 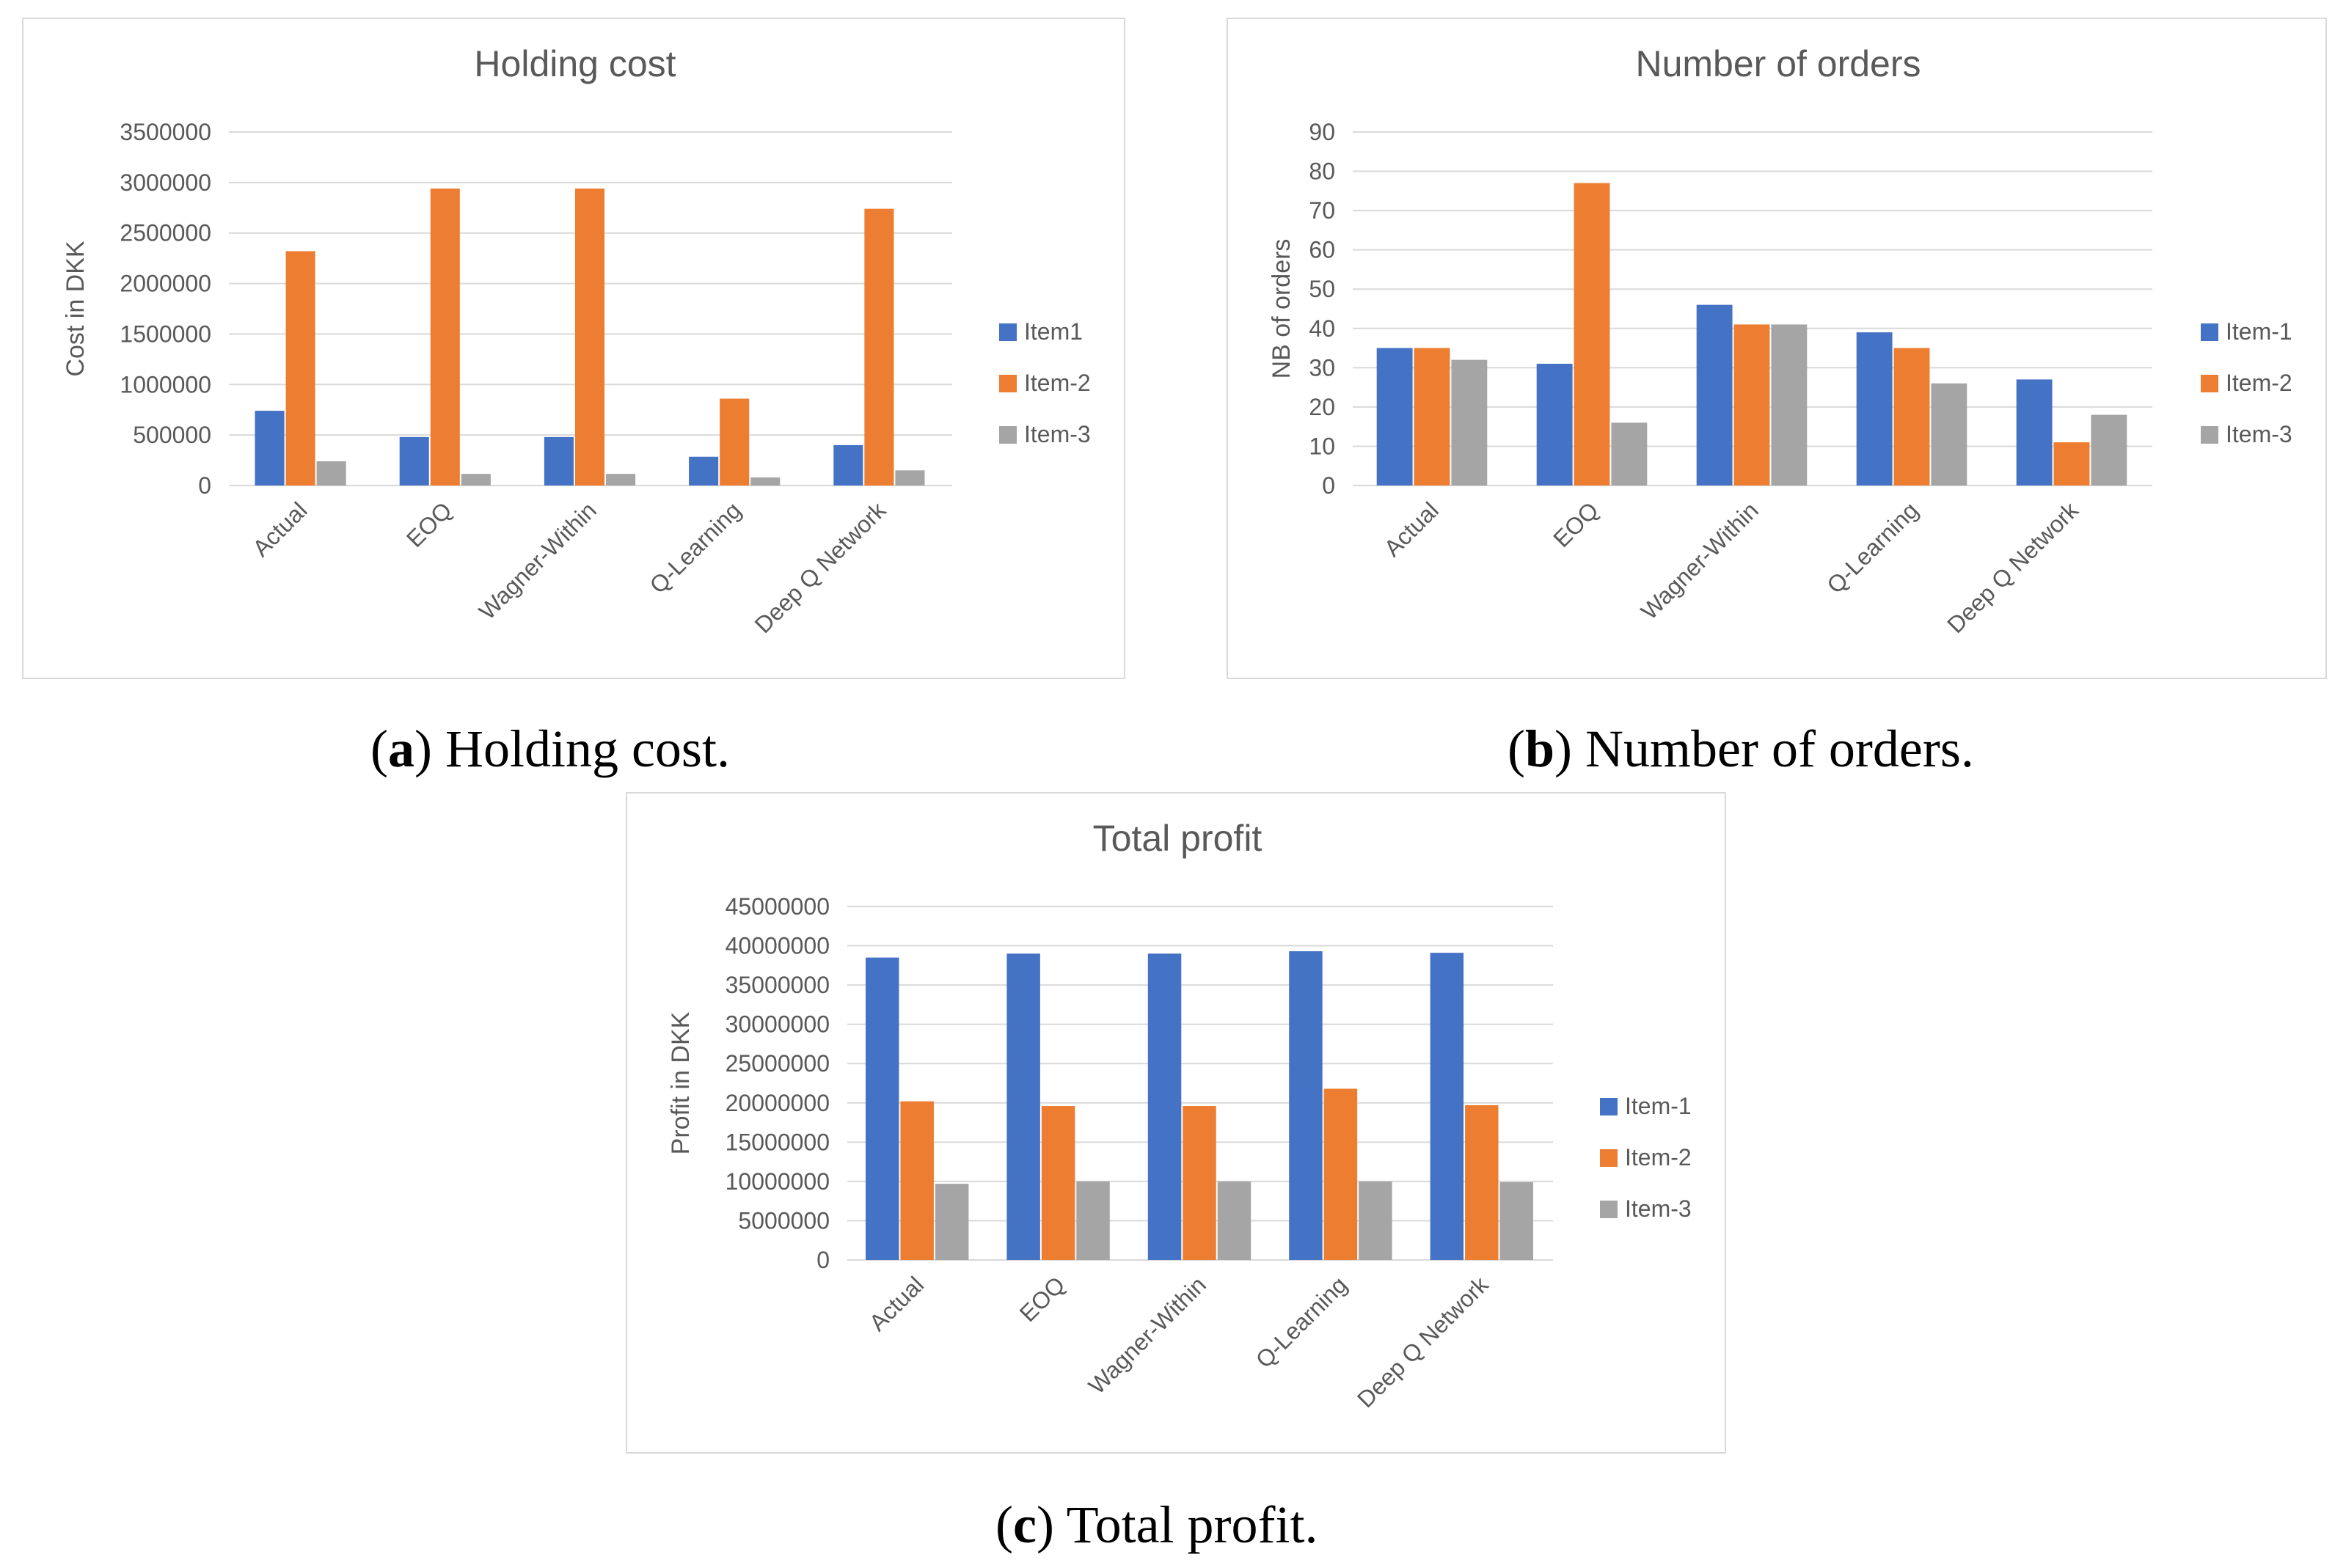 What do you see at coordinates (1053, 331) in the screenshot?
I see `legend-label: Item1` at bounding box center [1053, 331].